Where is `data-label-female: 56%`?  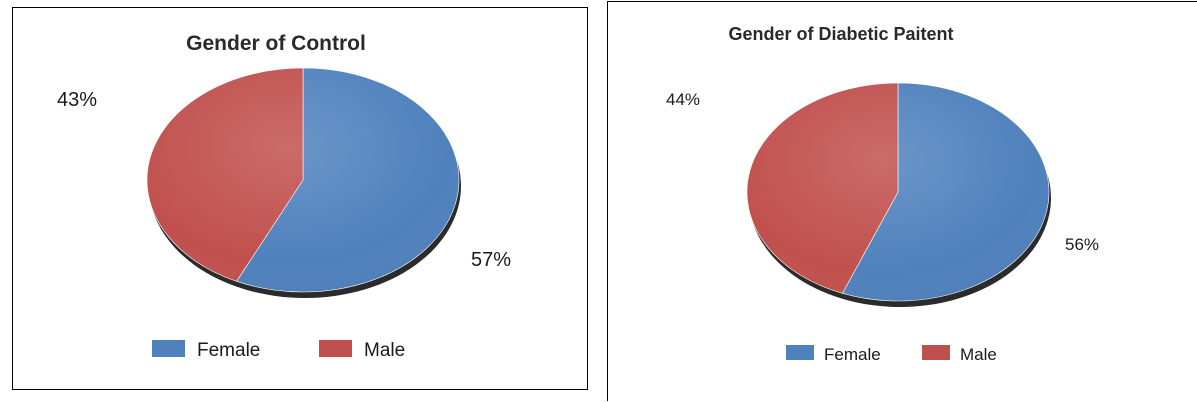
data-label-female: 56% is located at coordinates (1082, 244).